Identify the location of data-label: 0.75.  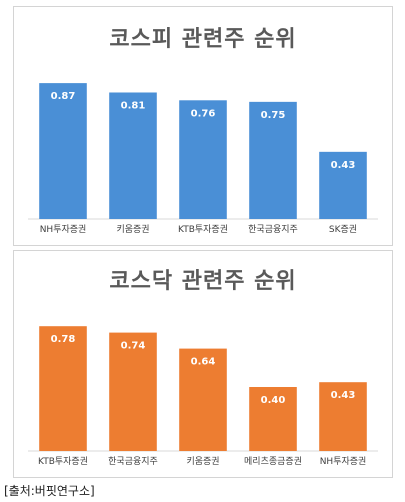
(273, 115).